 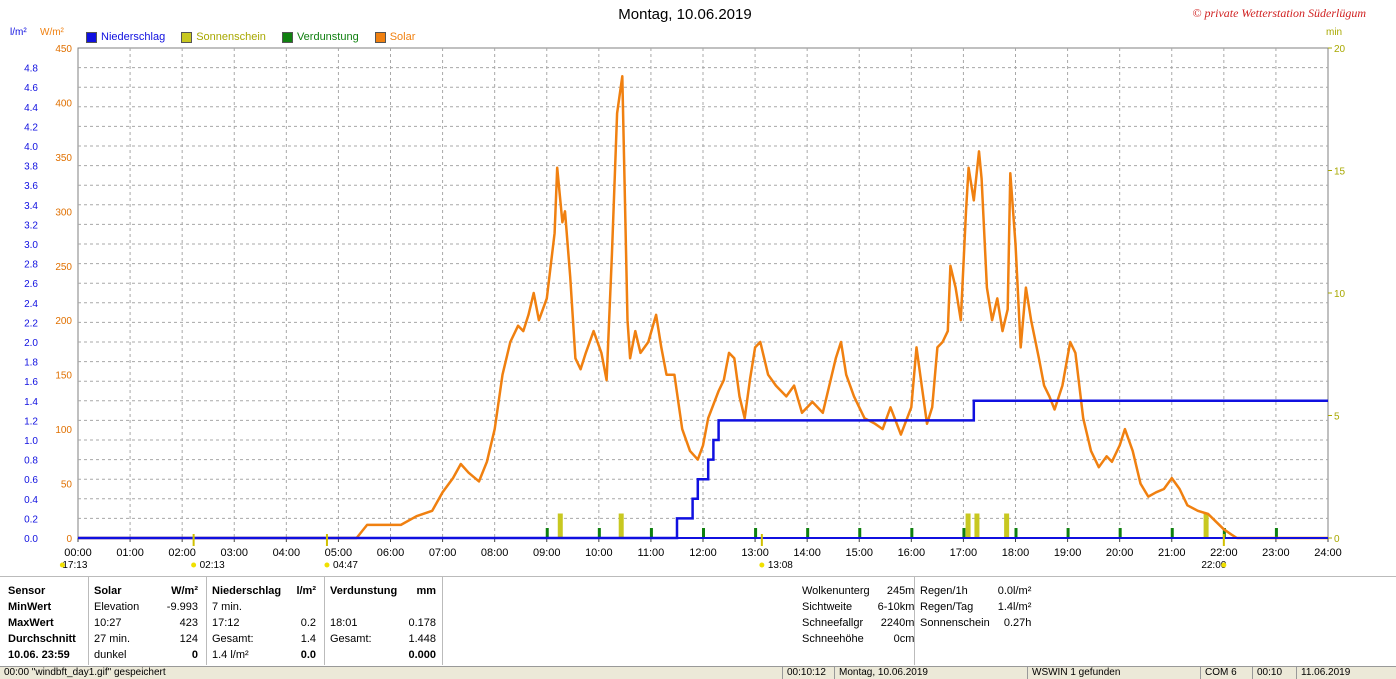 What do you see at coordinates (231, 37) in the screenshot?
I see `legend-label: Sonnenschein` at bounding box center [231, 37].